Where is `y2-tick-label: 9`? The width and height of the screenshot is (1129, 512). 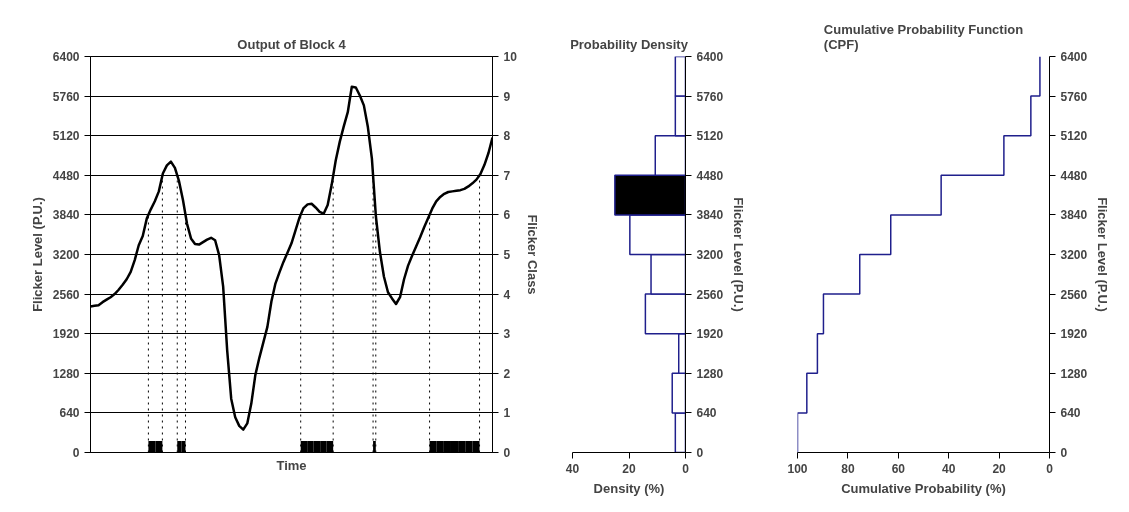 y2-tick-label: 9 is located at coordinates (507, 96).